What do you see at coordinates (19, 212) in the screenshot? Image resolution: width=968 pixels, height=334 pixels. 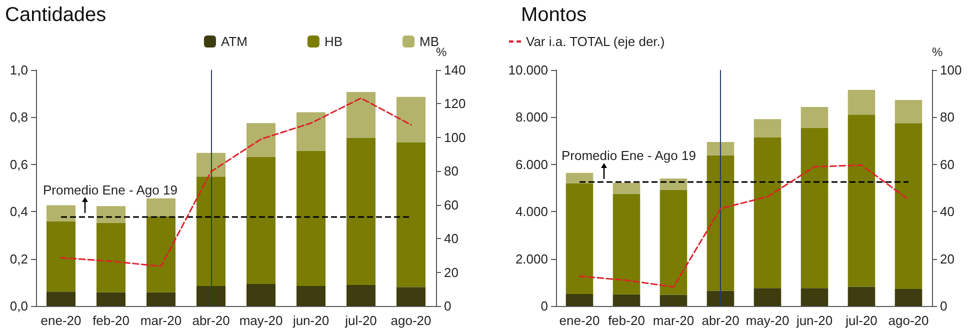 I see `y-tick-label: 0,4` at bounding box center [19, 212].